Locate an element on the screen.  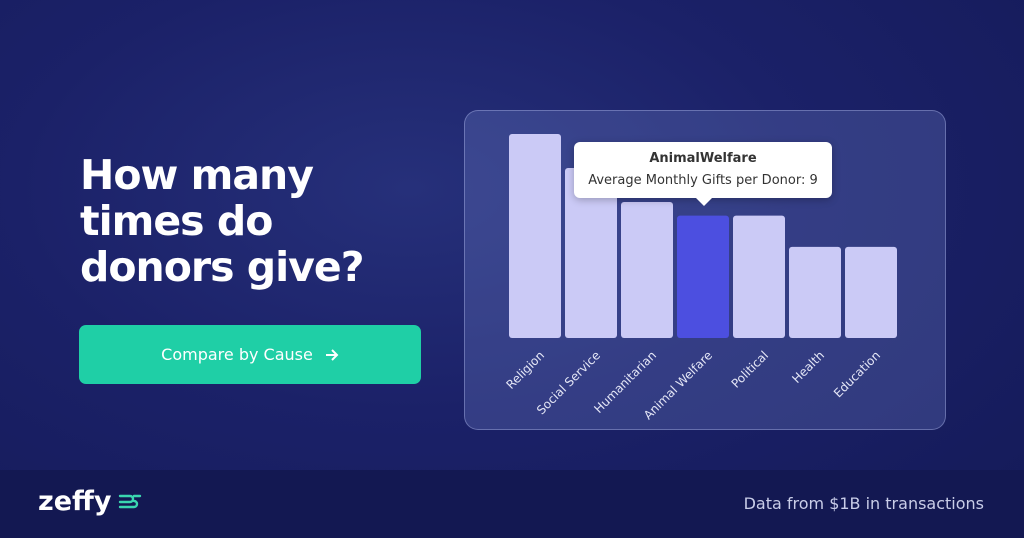
cta-button: Compare by Cause is located at coordinates (250, 354).